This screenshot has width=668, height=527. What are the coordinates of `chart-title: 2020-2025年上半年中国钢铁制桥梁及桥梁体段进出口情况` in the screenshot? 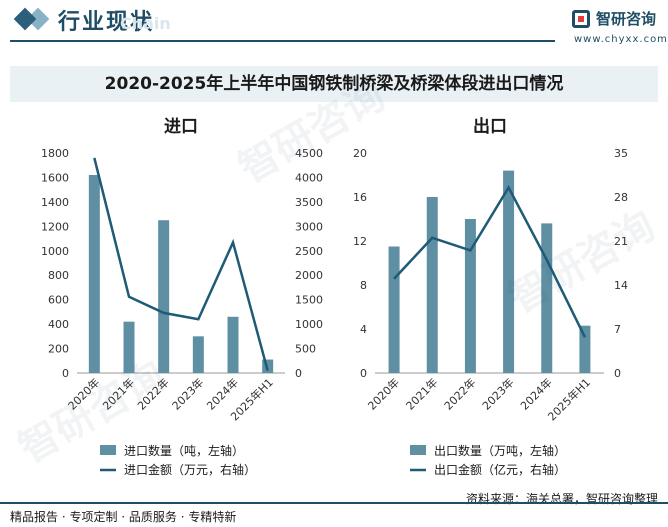 It's located at (334, 84).